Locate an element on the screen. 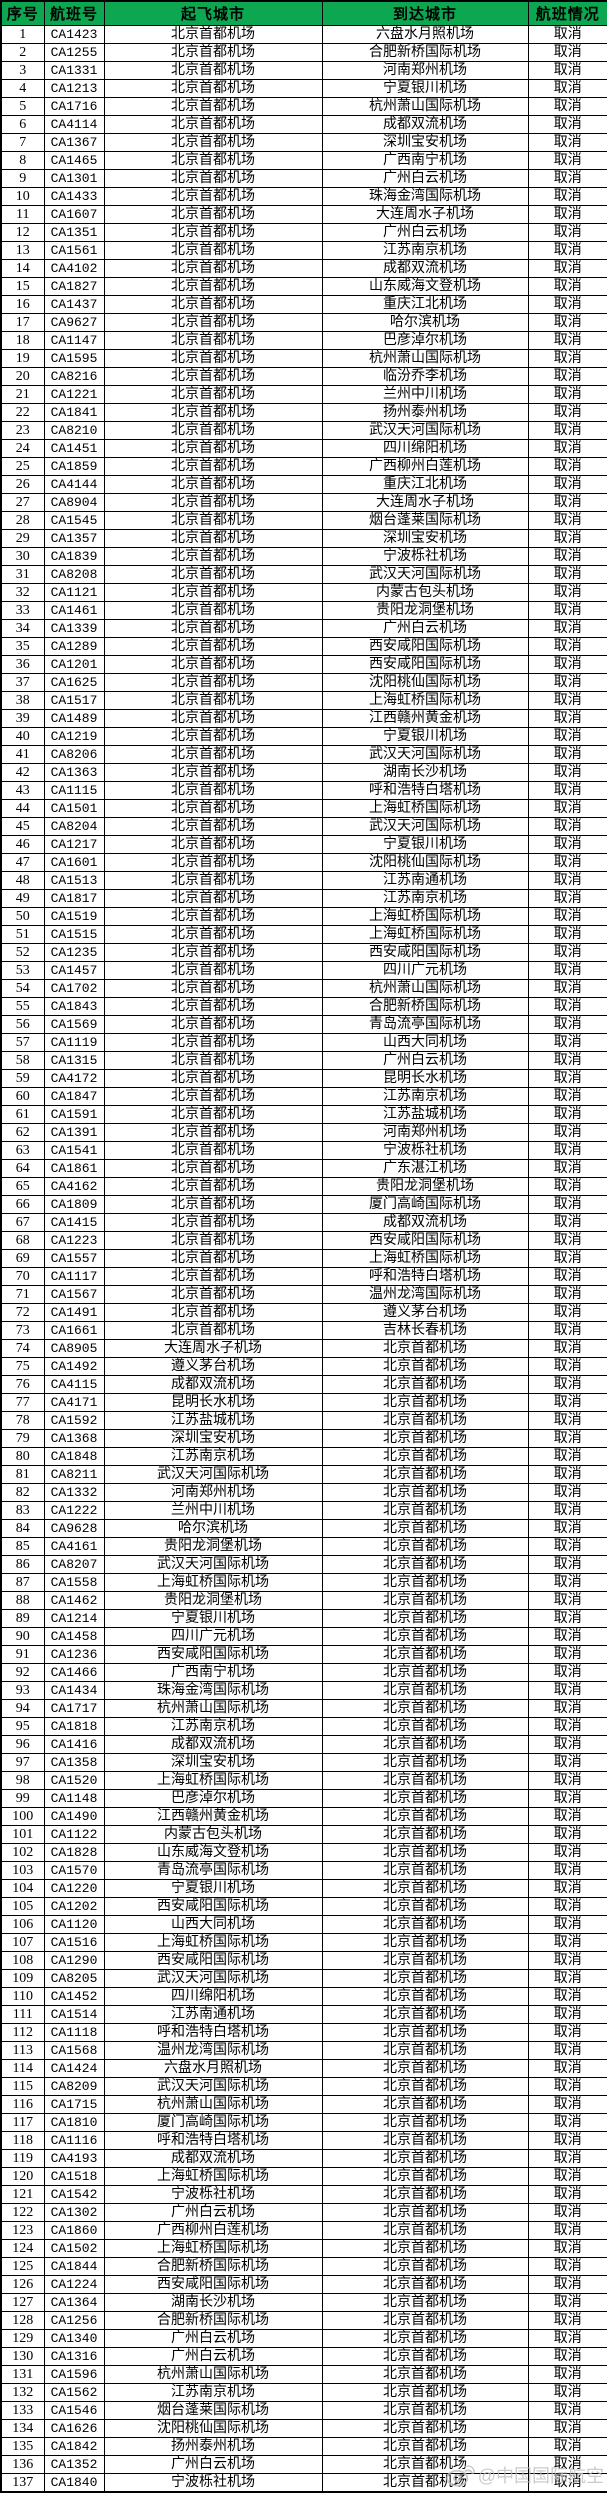 The height and width of the screenshot is (2494, 607). departure-city-cell: 西安咸阳国际机场 is located at coordinates (213, 1906).